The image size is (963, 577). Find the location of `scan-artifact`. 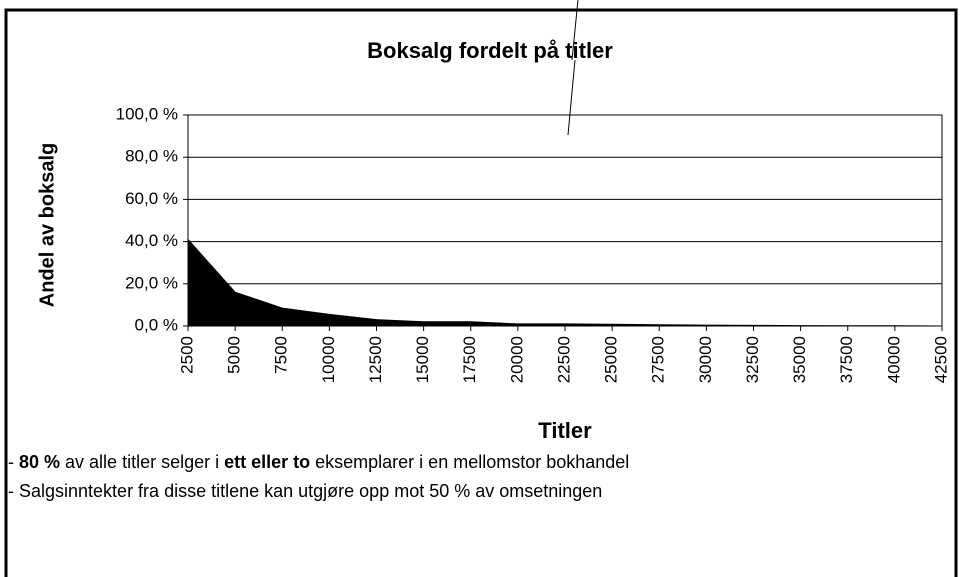

scan-artifact is located at coordinates (573, 68).